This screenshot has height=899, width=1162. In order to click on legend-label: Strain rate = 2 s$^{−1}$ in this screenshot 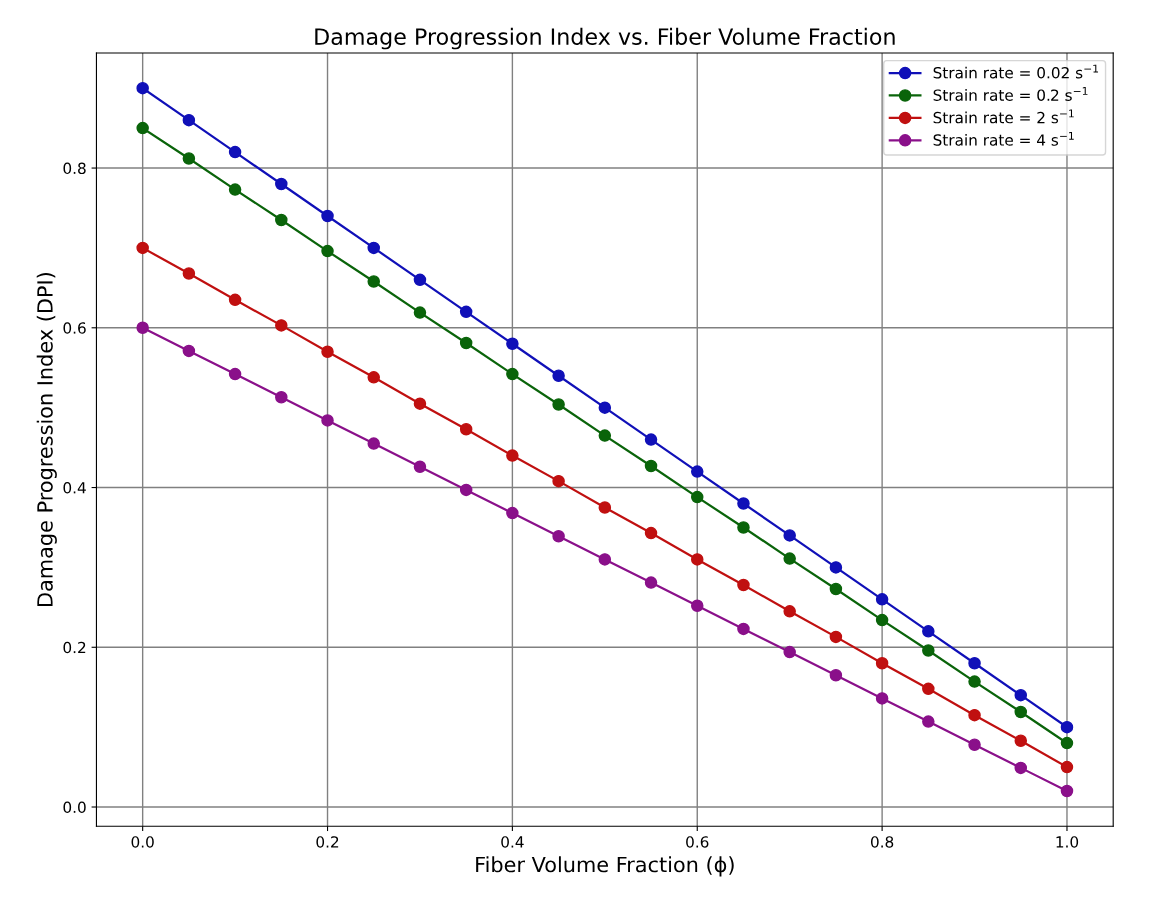, I will do `click(1003, 116)`.